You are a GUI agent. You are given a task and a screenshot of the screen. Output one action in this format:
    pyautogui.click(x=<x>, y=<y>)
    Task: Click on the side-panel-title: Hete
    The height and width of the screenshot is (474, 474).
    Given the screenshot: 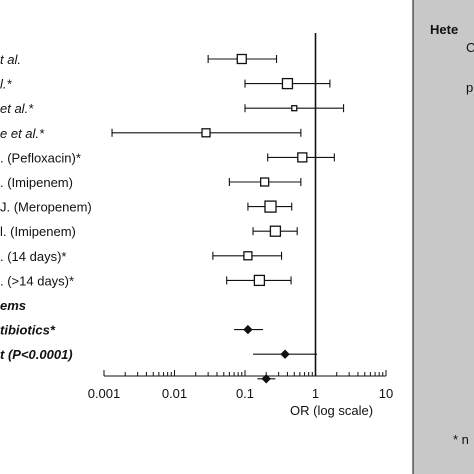 What is the action you would take?
    pyautogui.click(x=444, y=29)
    